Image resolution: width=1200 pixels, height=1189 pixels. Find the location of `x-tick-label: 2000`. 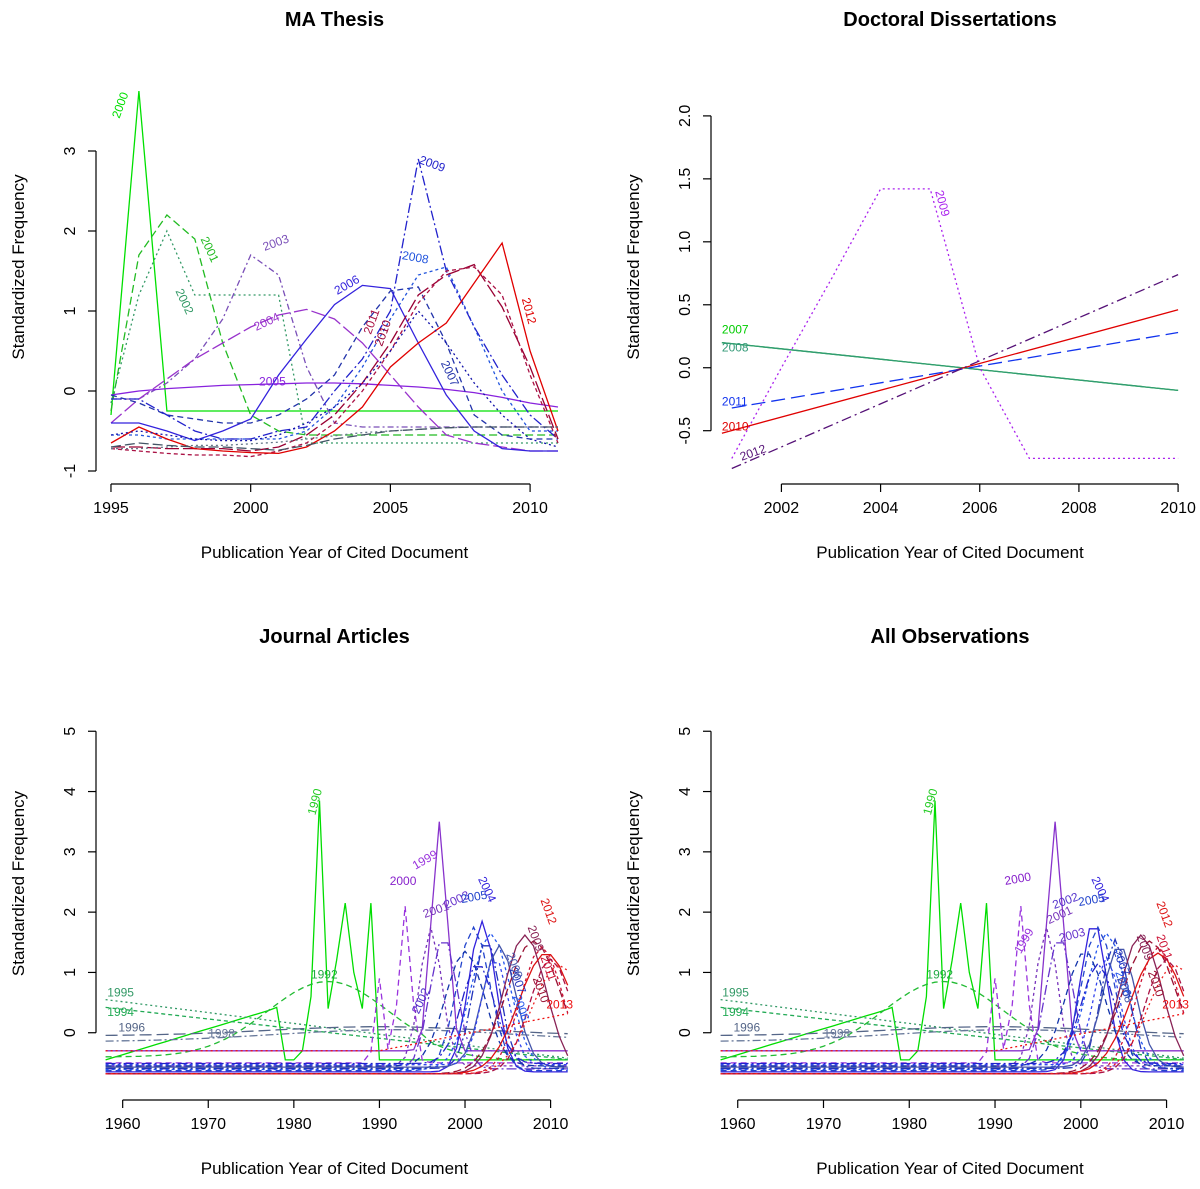

x-tick-label: 2000 is located at coordinates (465, 1124).